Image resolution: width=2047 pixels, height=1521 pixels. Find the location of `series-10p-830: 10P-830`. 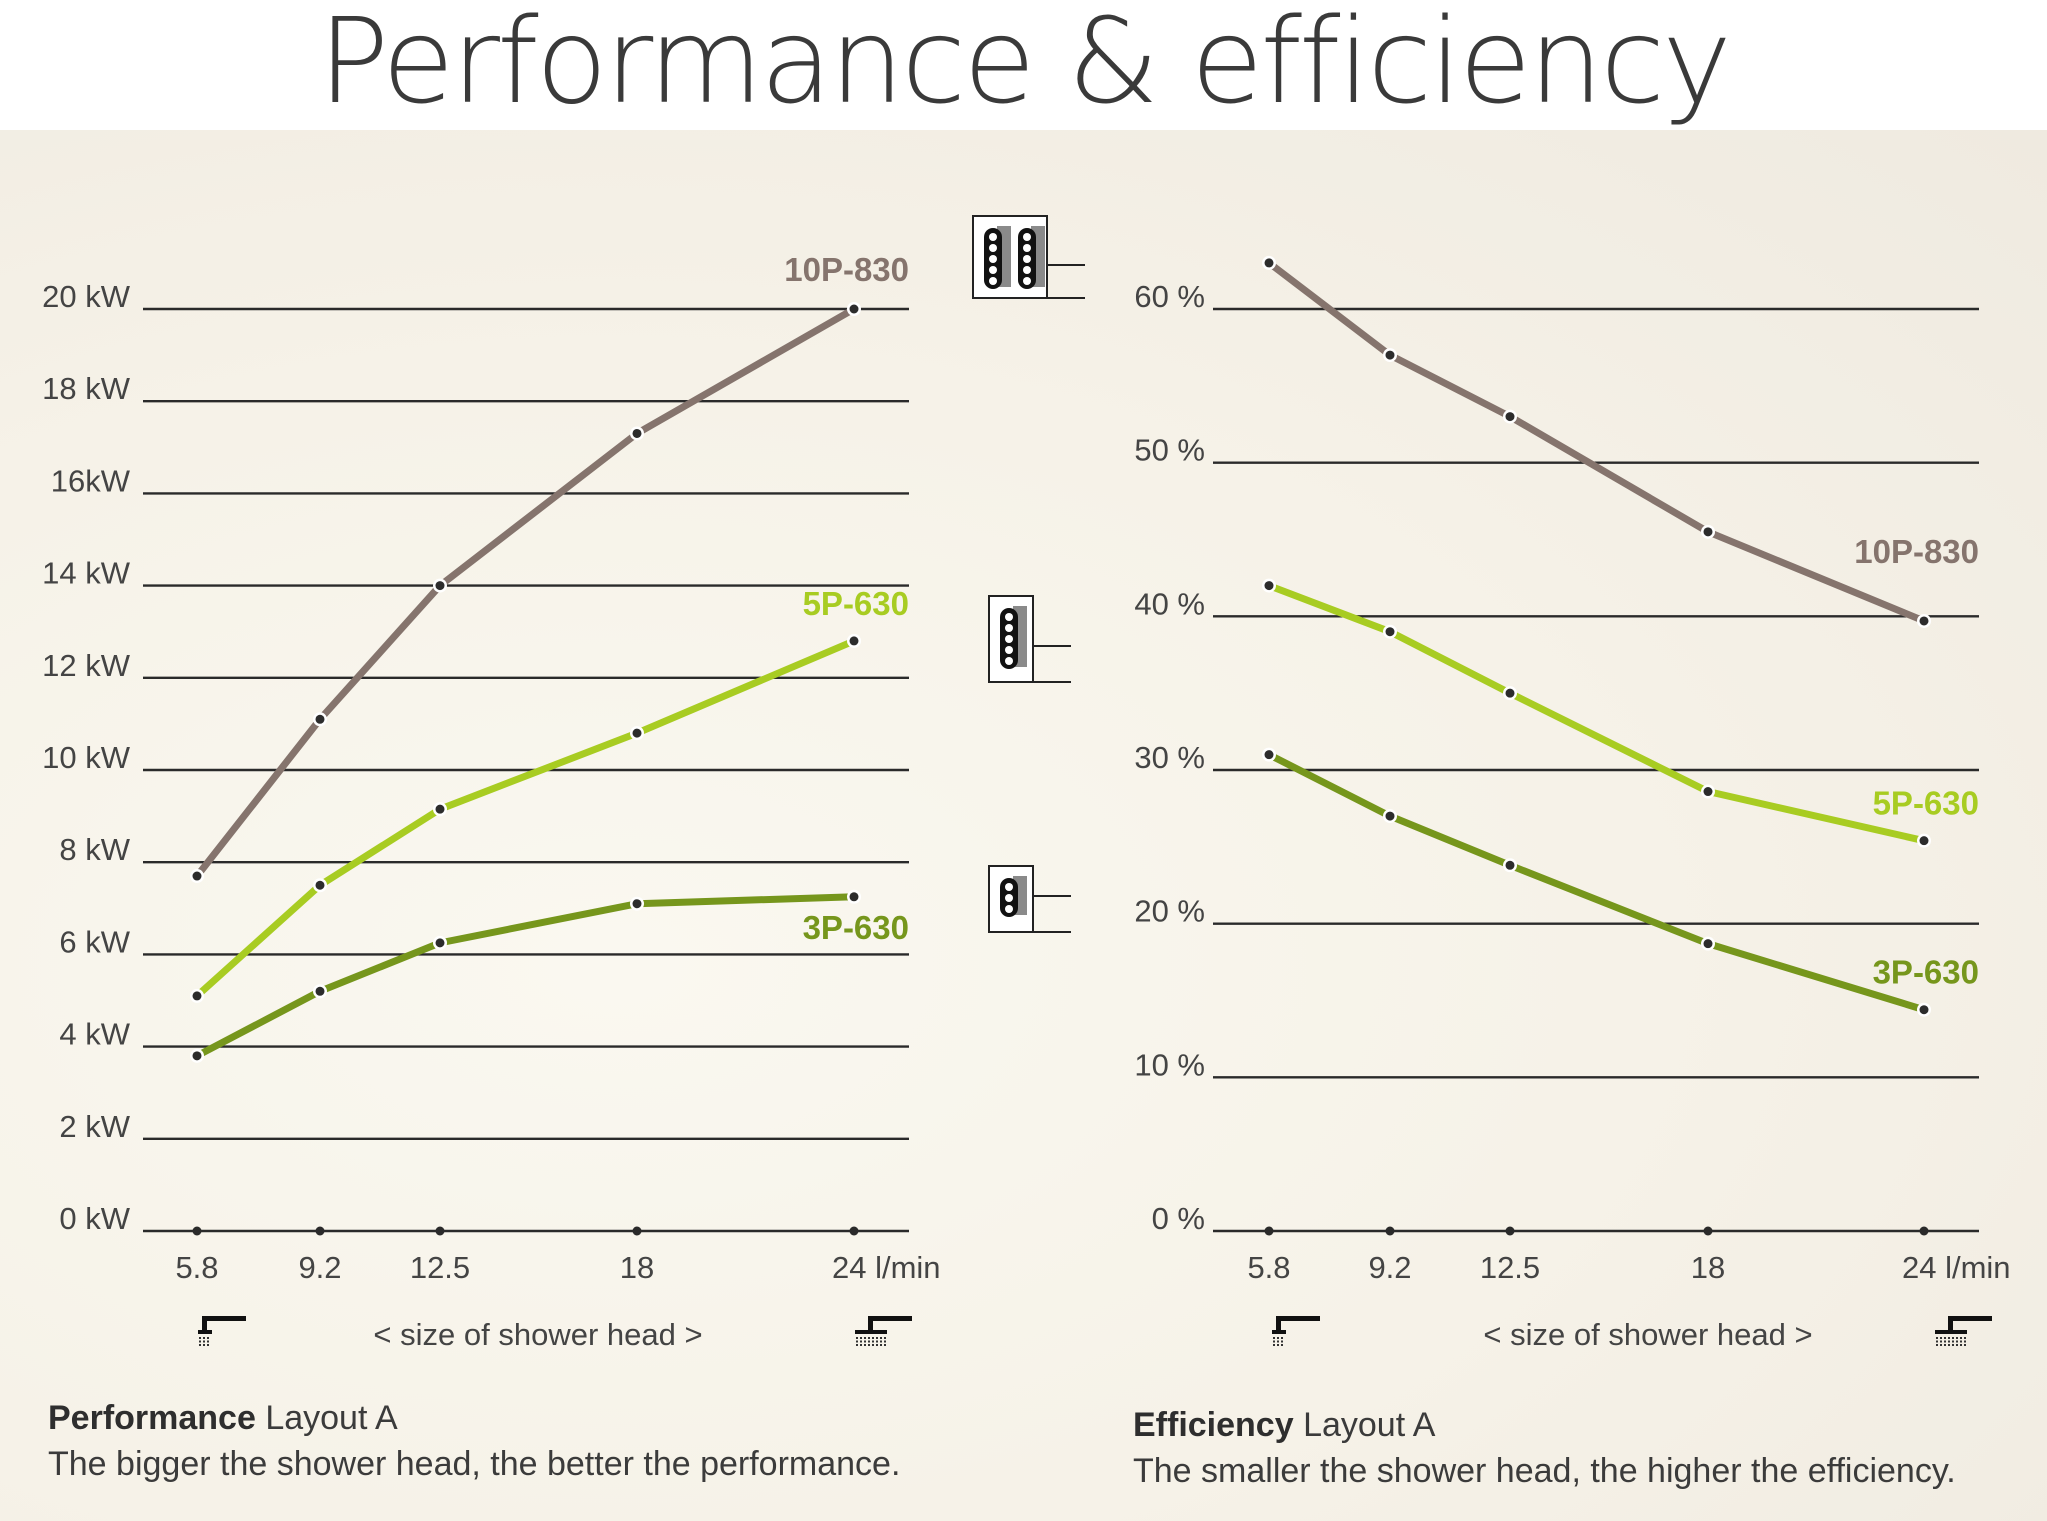

series-10p-830: 10P-830 is located at coordinates (549, 567).